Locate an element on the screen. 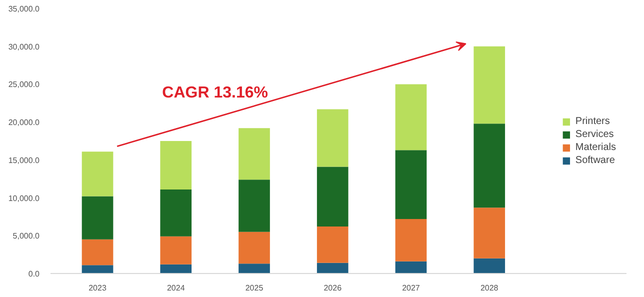 The image size is (644, 297). x-tick-label: 2024 is located at coordinates (176, 288).